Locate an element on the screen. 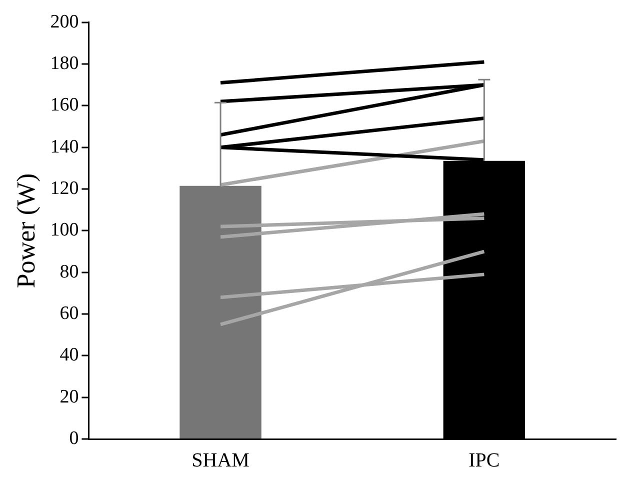 The image size is (644, 491). y-tick-label: 160 is located at coordinates (64, 105).